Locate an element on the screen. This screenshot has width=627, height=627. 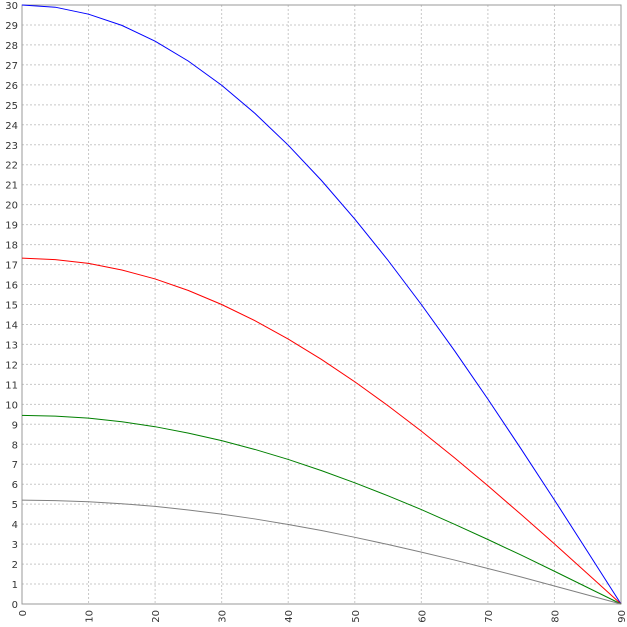
x-tick-label: 90 is located at coordinates (622, 616).